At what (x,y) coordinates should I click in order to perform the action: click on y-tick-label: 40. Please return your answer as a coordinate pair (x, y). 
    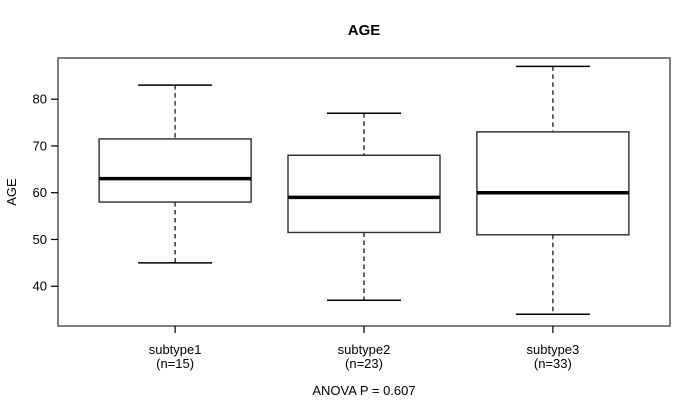
    Looking at the image, I should click on (40, 286).